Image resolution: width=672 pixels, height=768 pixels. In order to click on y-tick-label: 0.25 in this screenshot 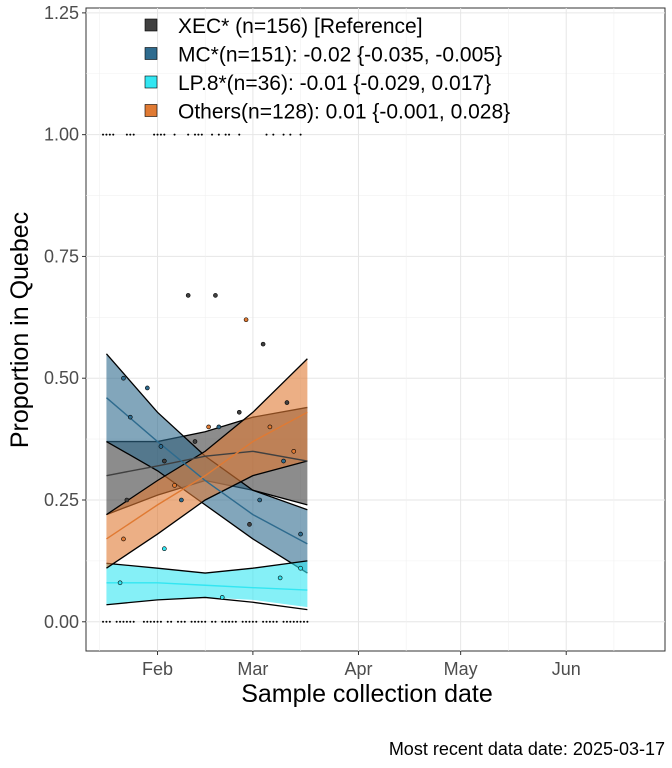, I will do `click(61, 500)`.